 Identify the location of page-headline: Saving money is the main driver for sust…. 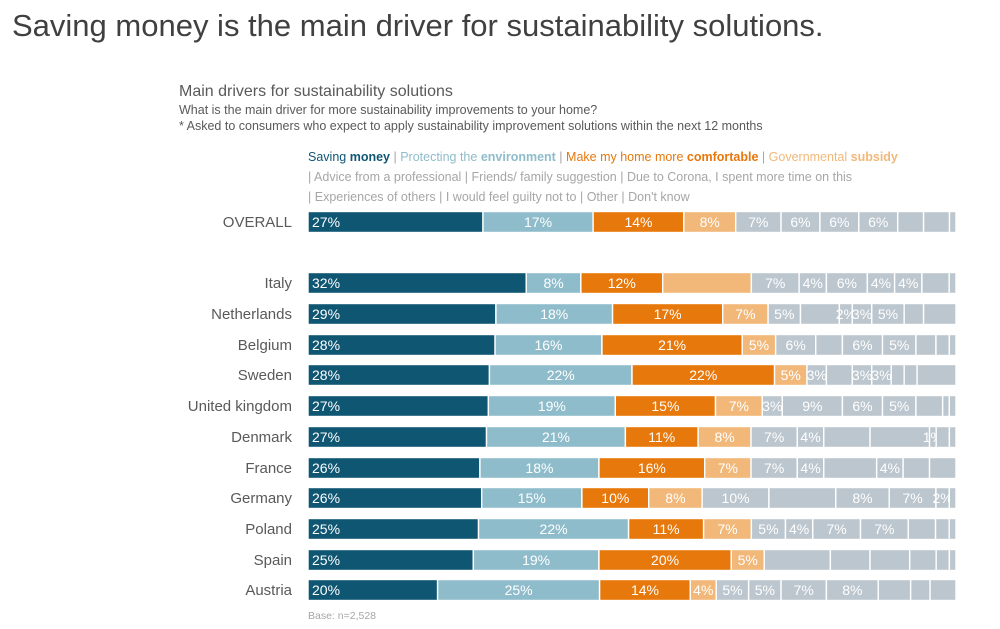
(418, 25).